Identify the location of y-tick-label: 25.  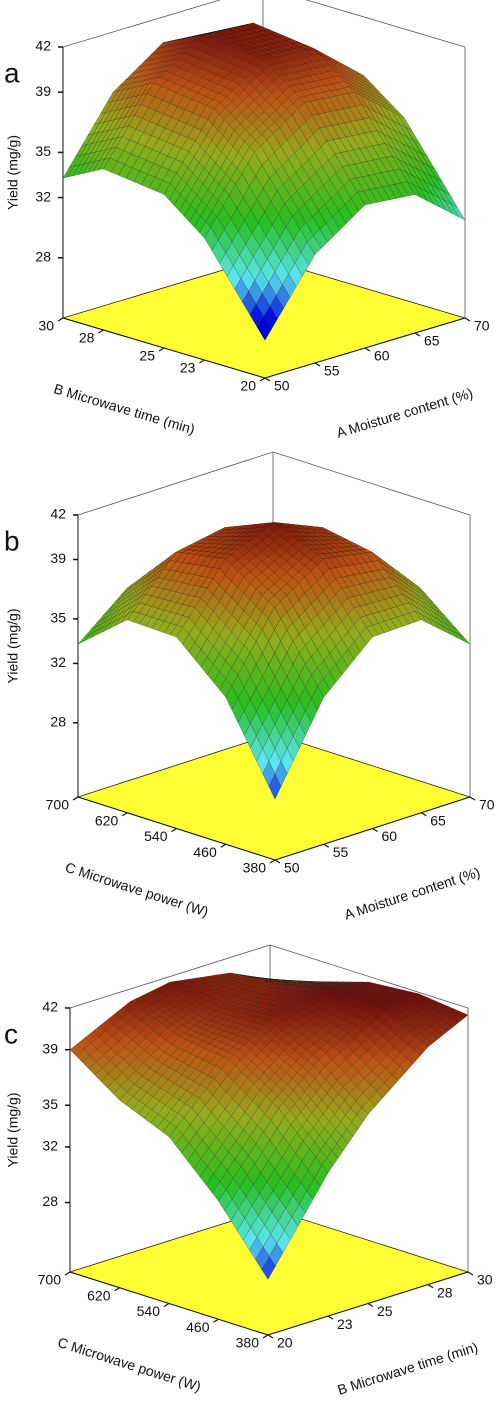
(147, 356).